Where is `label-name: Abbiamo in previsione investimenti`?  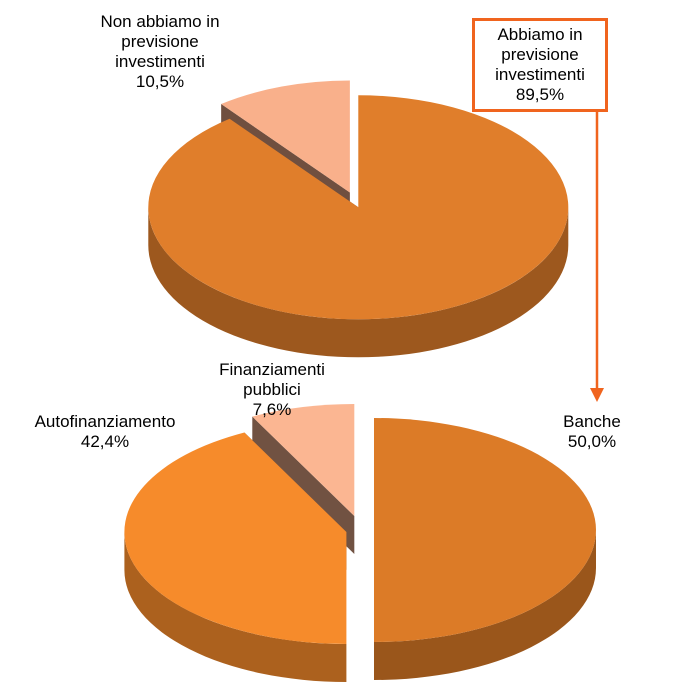 label-name: Abbiamo in previsione investimenti is located at coordinates (540, 54).